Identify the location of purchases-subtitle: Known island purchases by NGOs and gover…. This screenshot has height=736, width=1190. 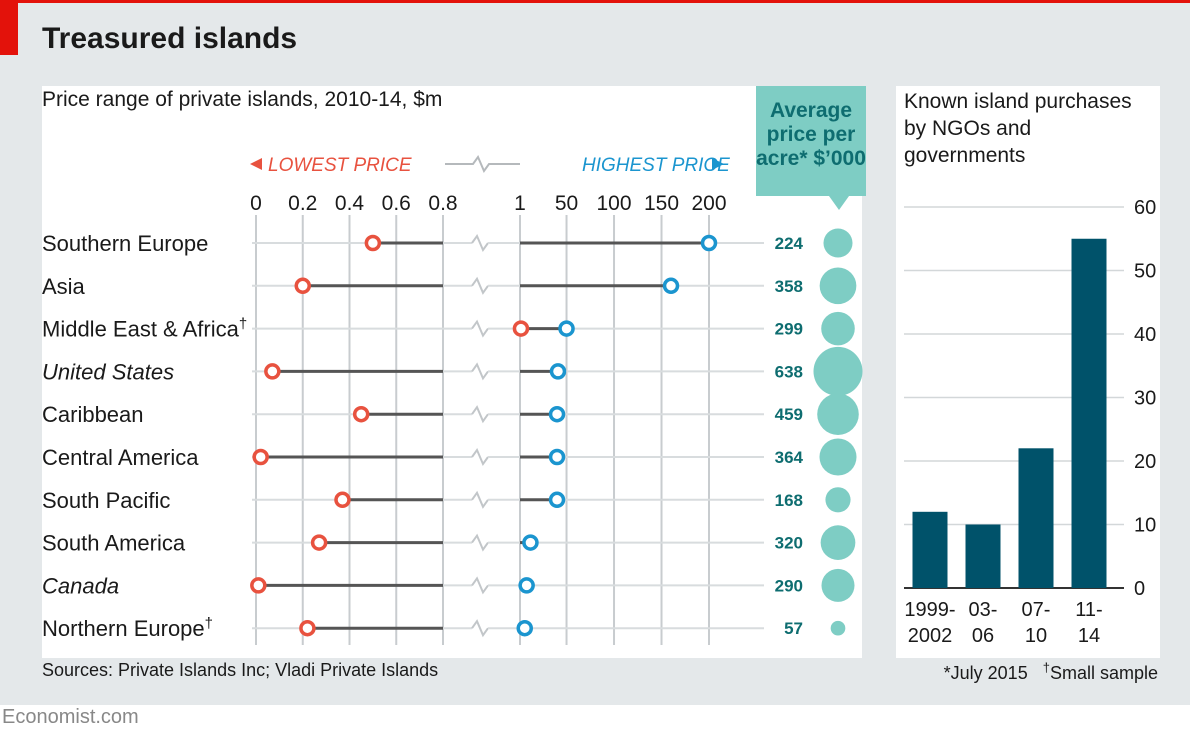
(1018, 128).